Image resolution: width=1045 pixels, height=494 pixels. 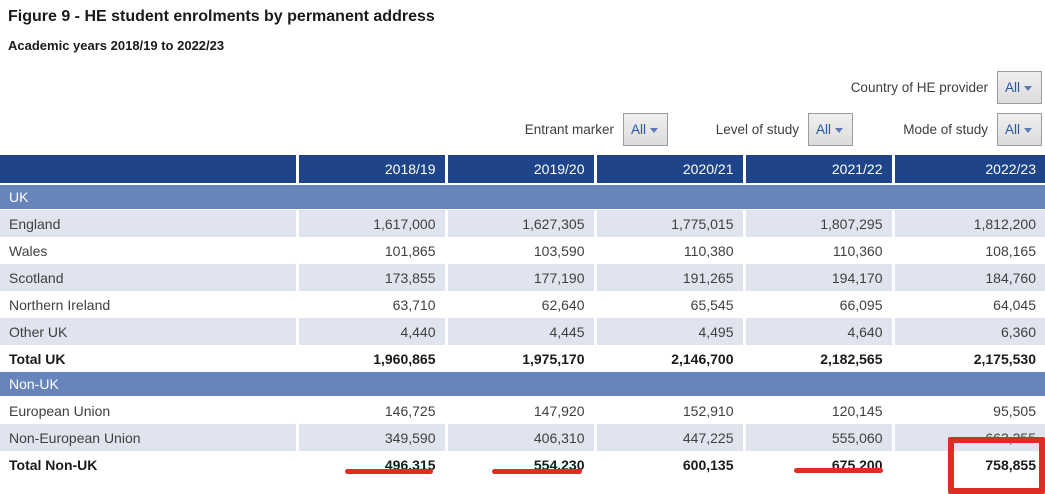 I want to click on cell-value: 447,225, so click(x=668, y=437).